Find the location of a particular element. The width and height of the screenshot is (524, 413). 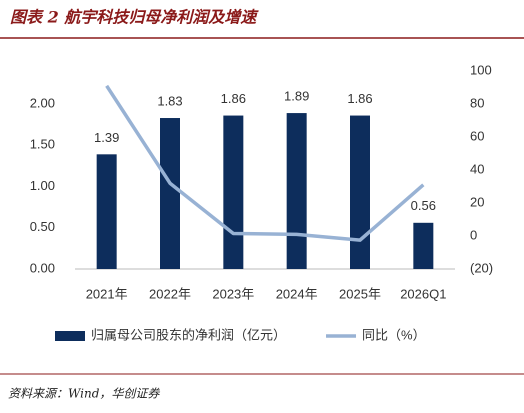

y-tick-label: 1.00 is located at coordinates (42, 185).